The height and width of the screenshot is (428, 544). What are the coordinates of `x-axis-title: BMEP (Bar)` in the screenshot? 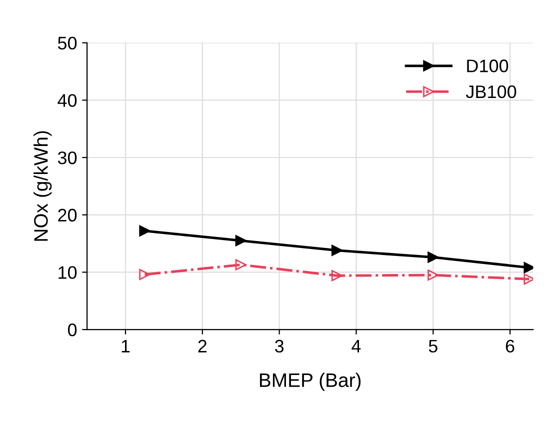 It's located at (310, 381).